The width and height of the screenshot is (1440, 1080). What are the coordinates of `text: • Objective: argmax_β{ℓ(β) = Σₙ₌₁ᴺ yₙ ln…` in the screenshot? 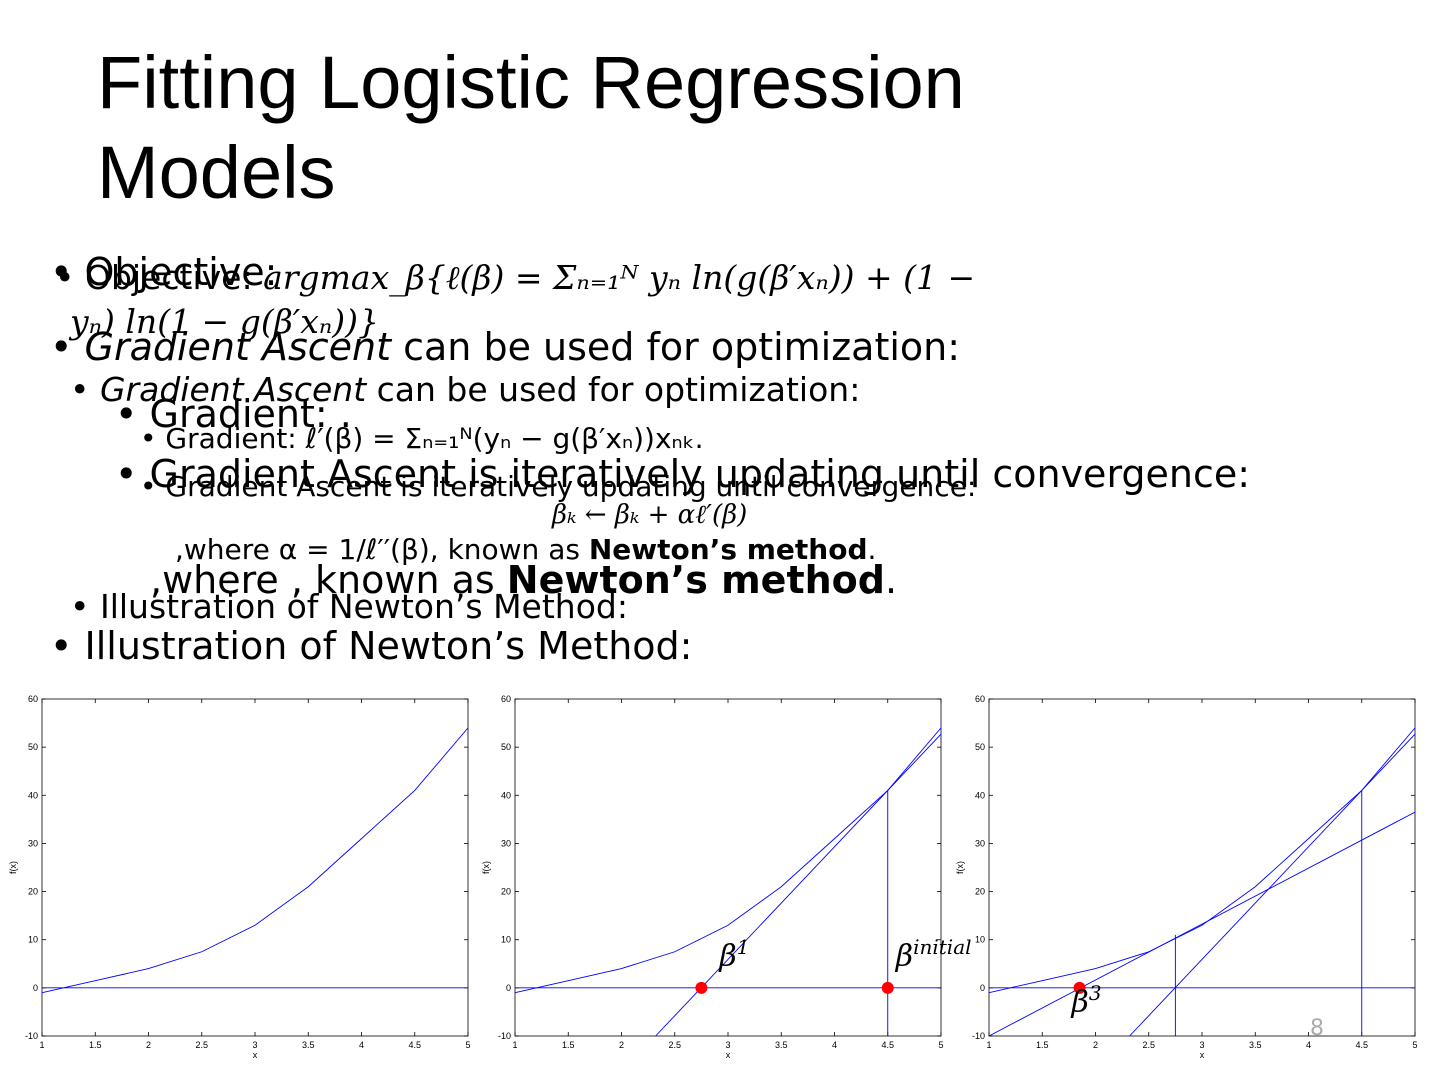 It's located at (515, 277).